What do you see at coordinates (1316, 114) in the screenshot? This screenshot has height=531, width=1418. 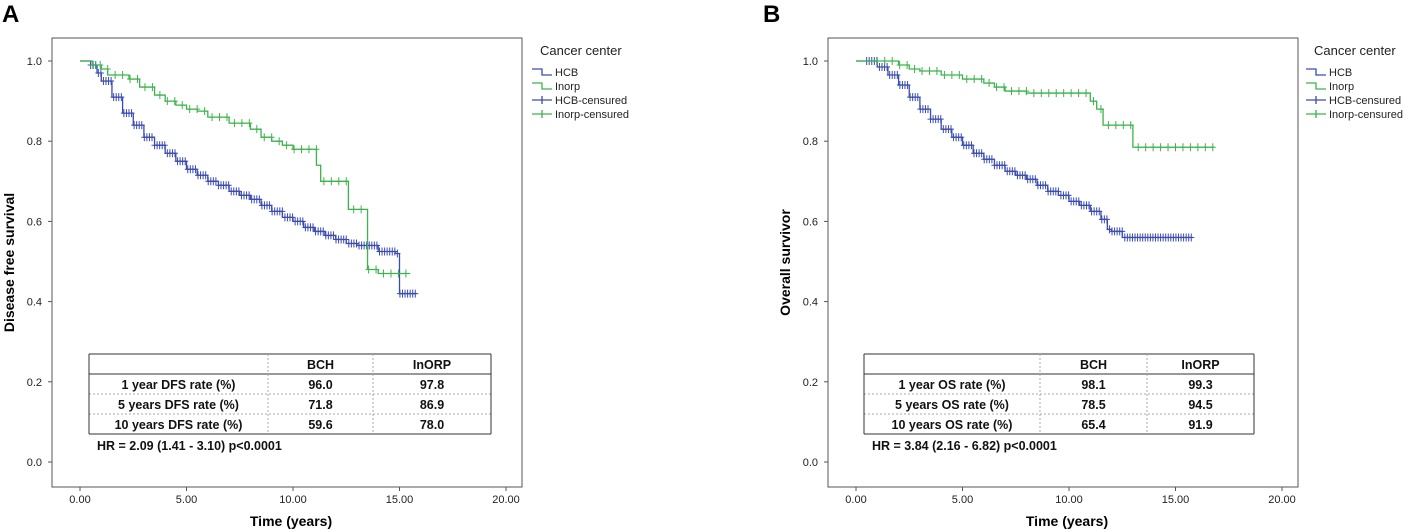 I see `legend-swatch-censor` at bounding box center [1316, 114].